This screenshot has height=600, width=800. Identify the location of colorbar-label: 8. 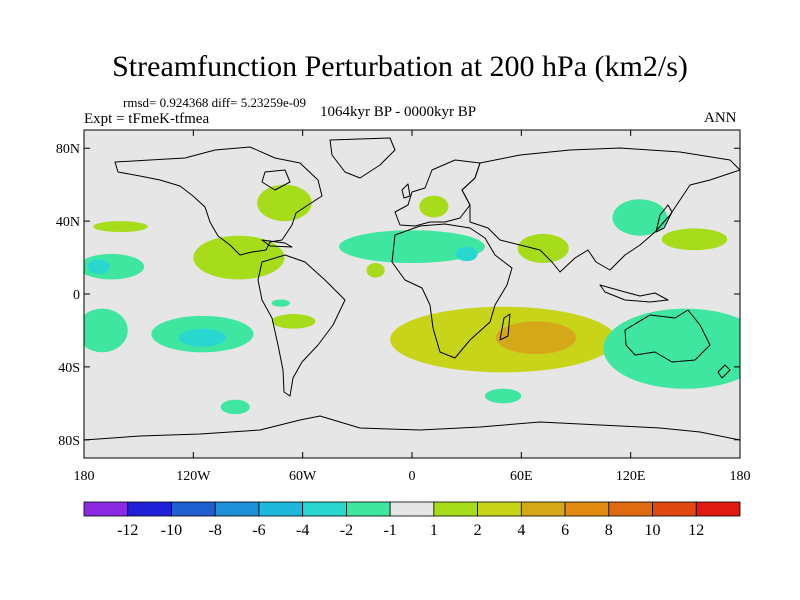
(609, 530).